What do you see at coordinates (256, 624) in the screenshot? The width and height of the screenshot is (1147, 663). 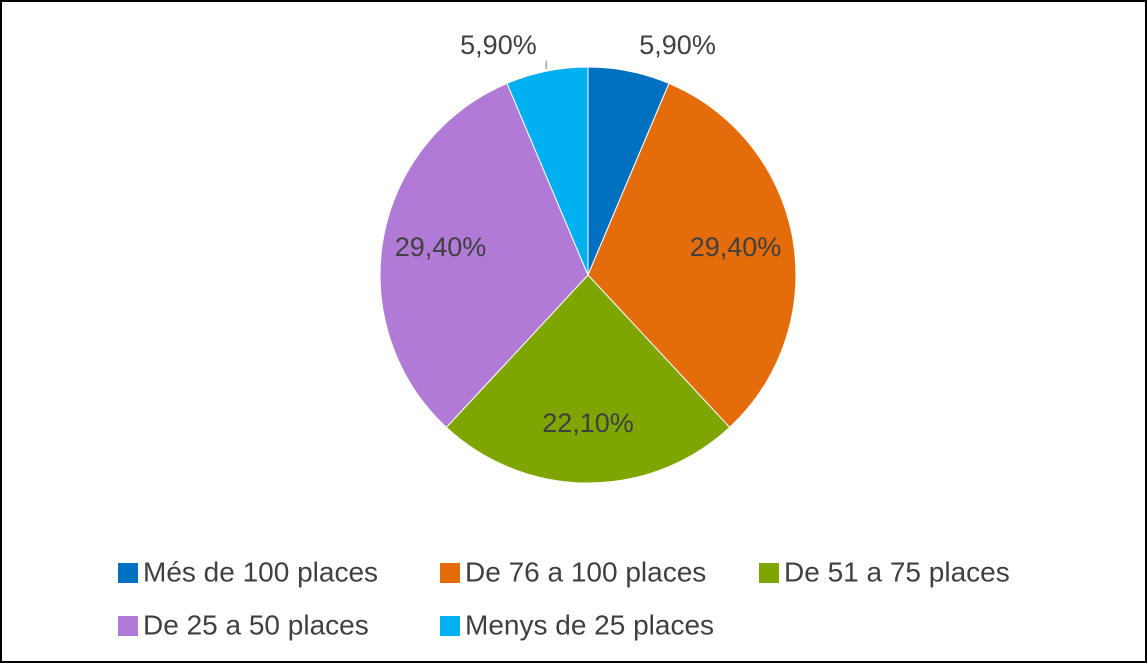 I see `legend-label: De 25 a 50 places` at bounding box center [256, 624].